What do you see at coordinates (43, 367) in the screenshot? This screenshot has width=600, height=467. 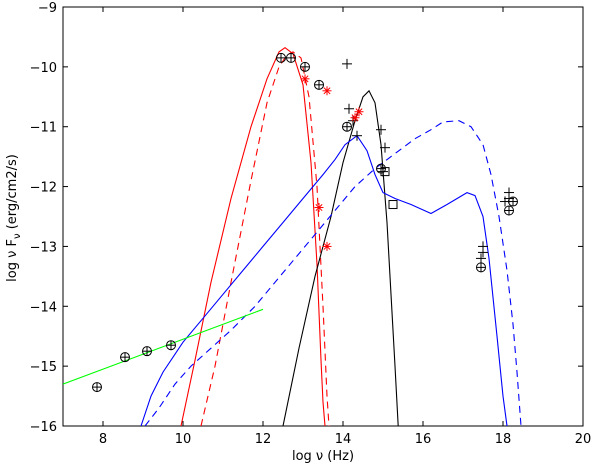 I see `y-tick-label: −15` at bounding box center [43, 367].